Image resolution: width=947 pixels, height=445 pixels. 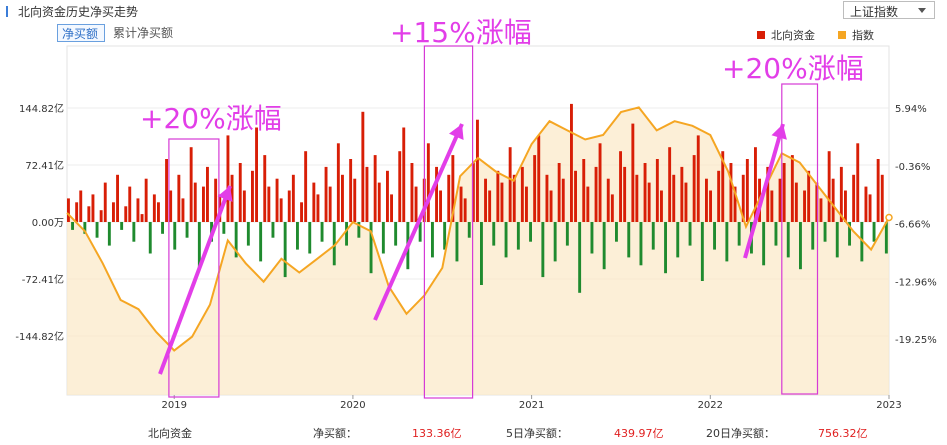 What do you see at coordinates (143, 33) in the screenshot?
I see `tab-cumulative-net-buy: 累计净买额` at bounding box center [143, 33].